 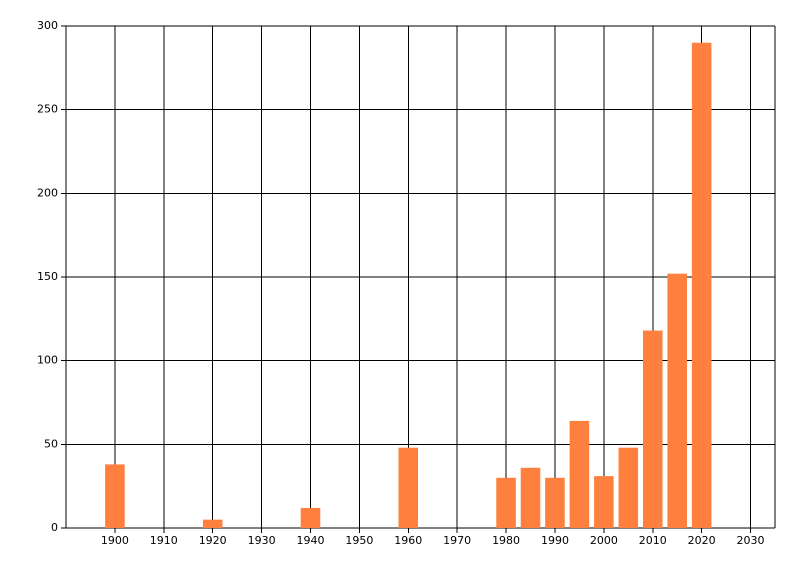 What do you see at coordinates (47, 360) in the screenshot?
I see `y-tick-label: 100` at bounding box center [47, 360].